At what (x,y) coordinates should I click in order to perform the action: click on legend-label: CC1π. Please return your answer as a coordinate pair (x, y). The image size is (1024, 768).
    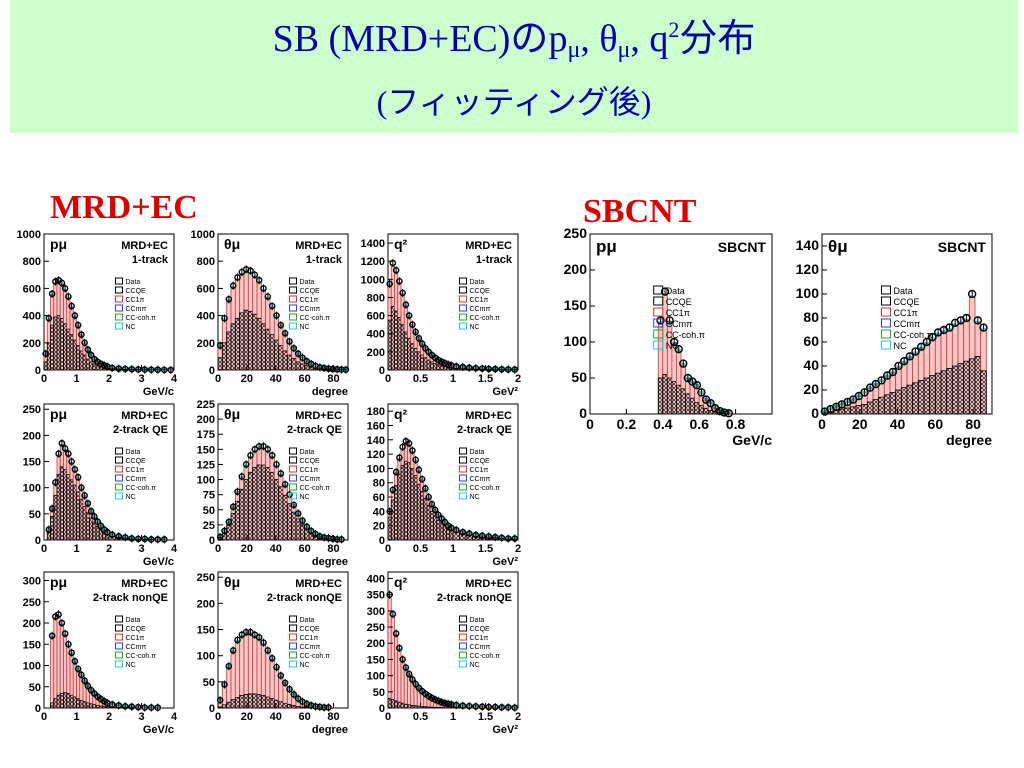
    Looking at the image, I should click on (309, 300).